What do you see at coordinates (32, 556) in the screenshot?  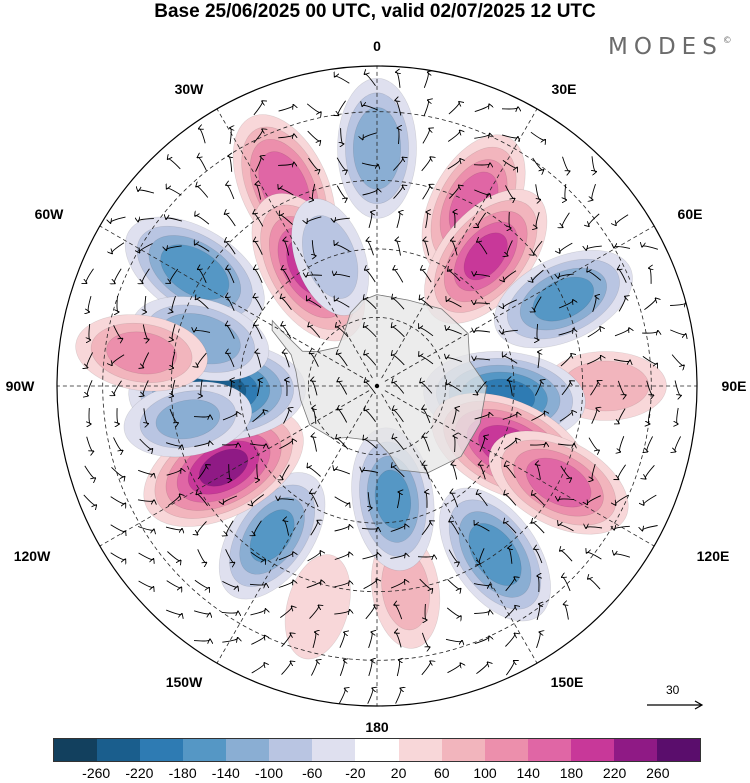 I see `lon-label-120w: 120W` at bounding box center [32, 556].